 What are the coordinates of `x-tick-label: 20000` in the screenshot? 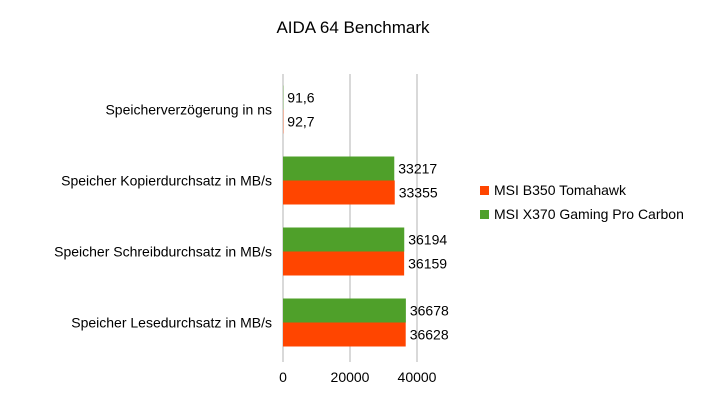 It's located at (350, 377).